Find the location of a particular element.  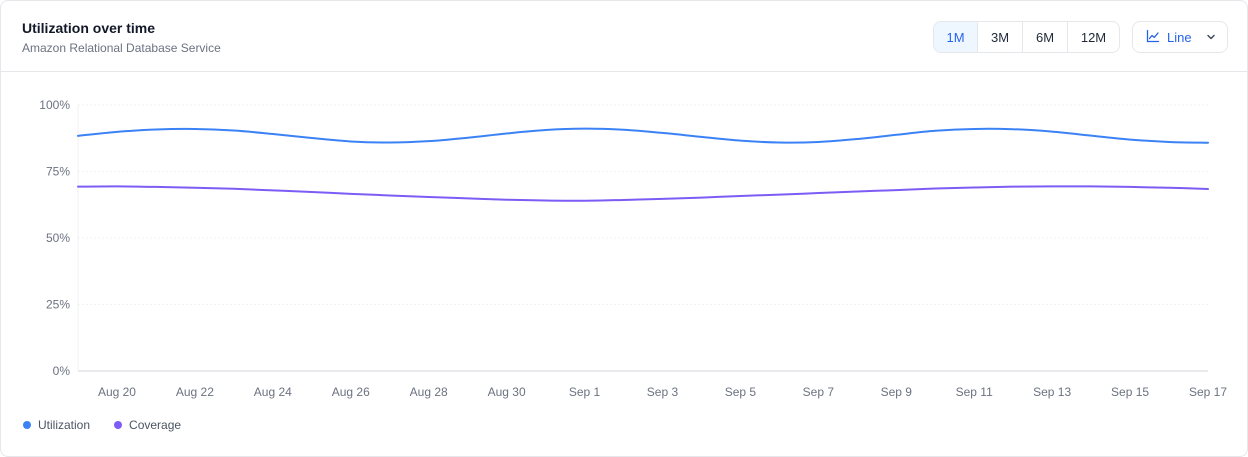

chart-title: Utilization over time is located at coordinates (89, 28).